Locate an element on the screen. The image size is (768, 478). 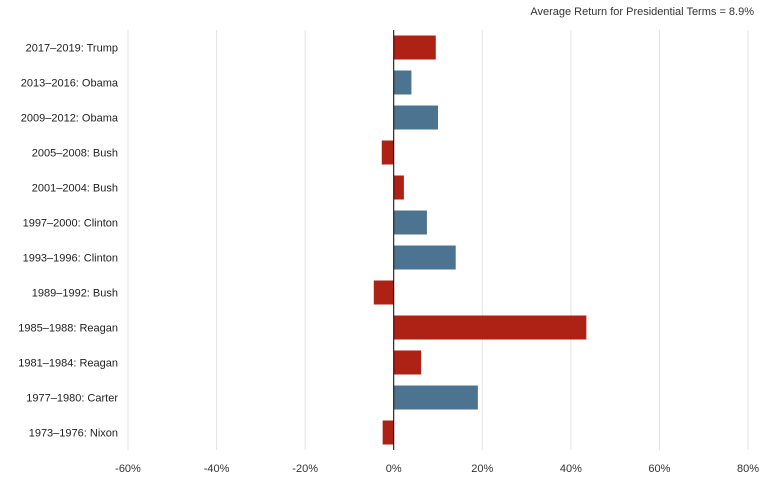
category-label: 1973–1976: Nixon is located at coordinates (73, 434).